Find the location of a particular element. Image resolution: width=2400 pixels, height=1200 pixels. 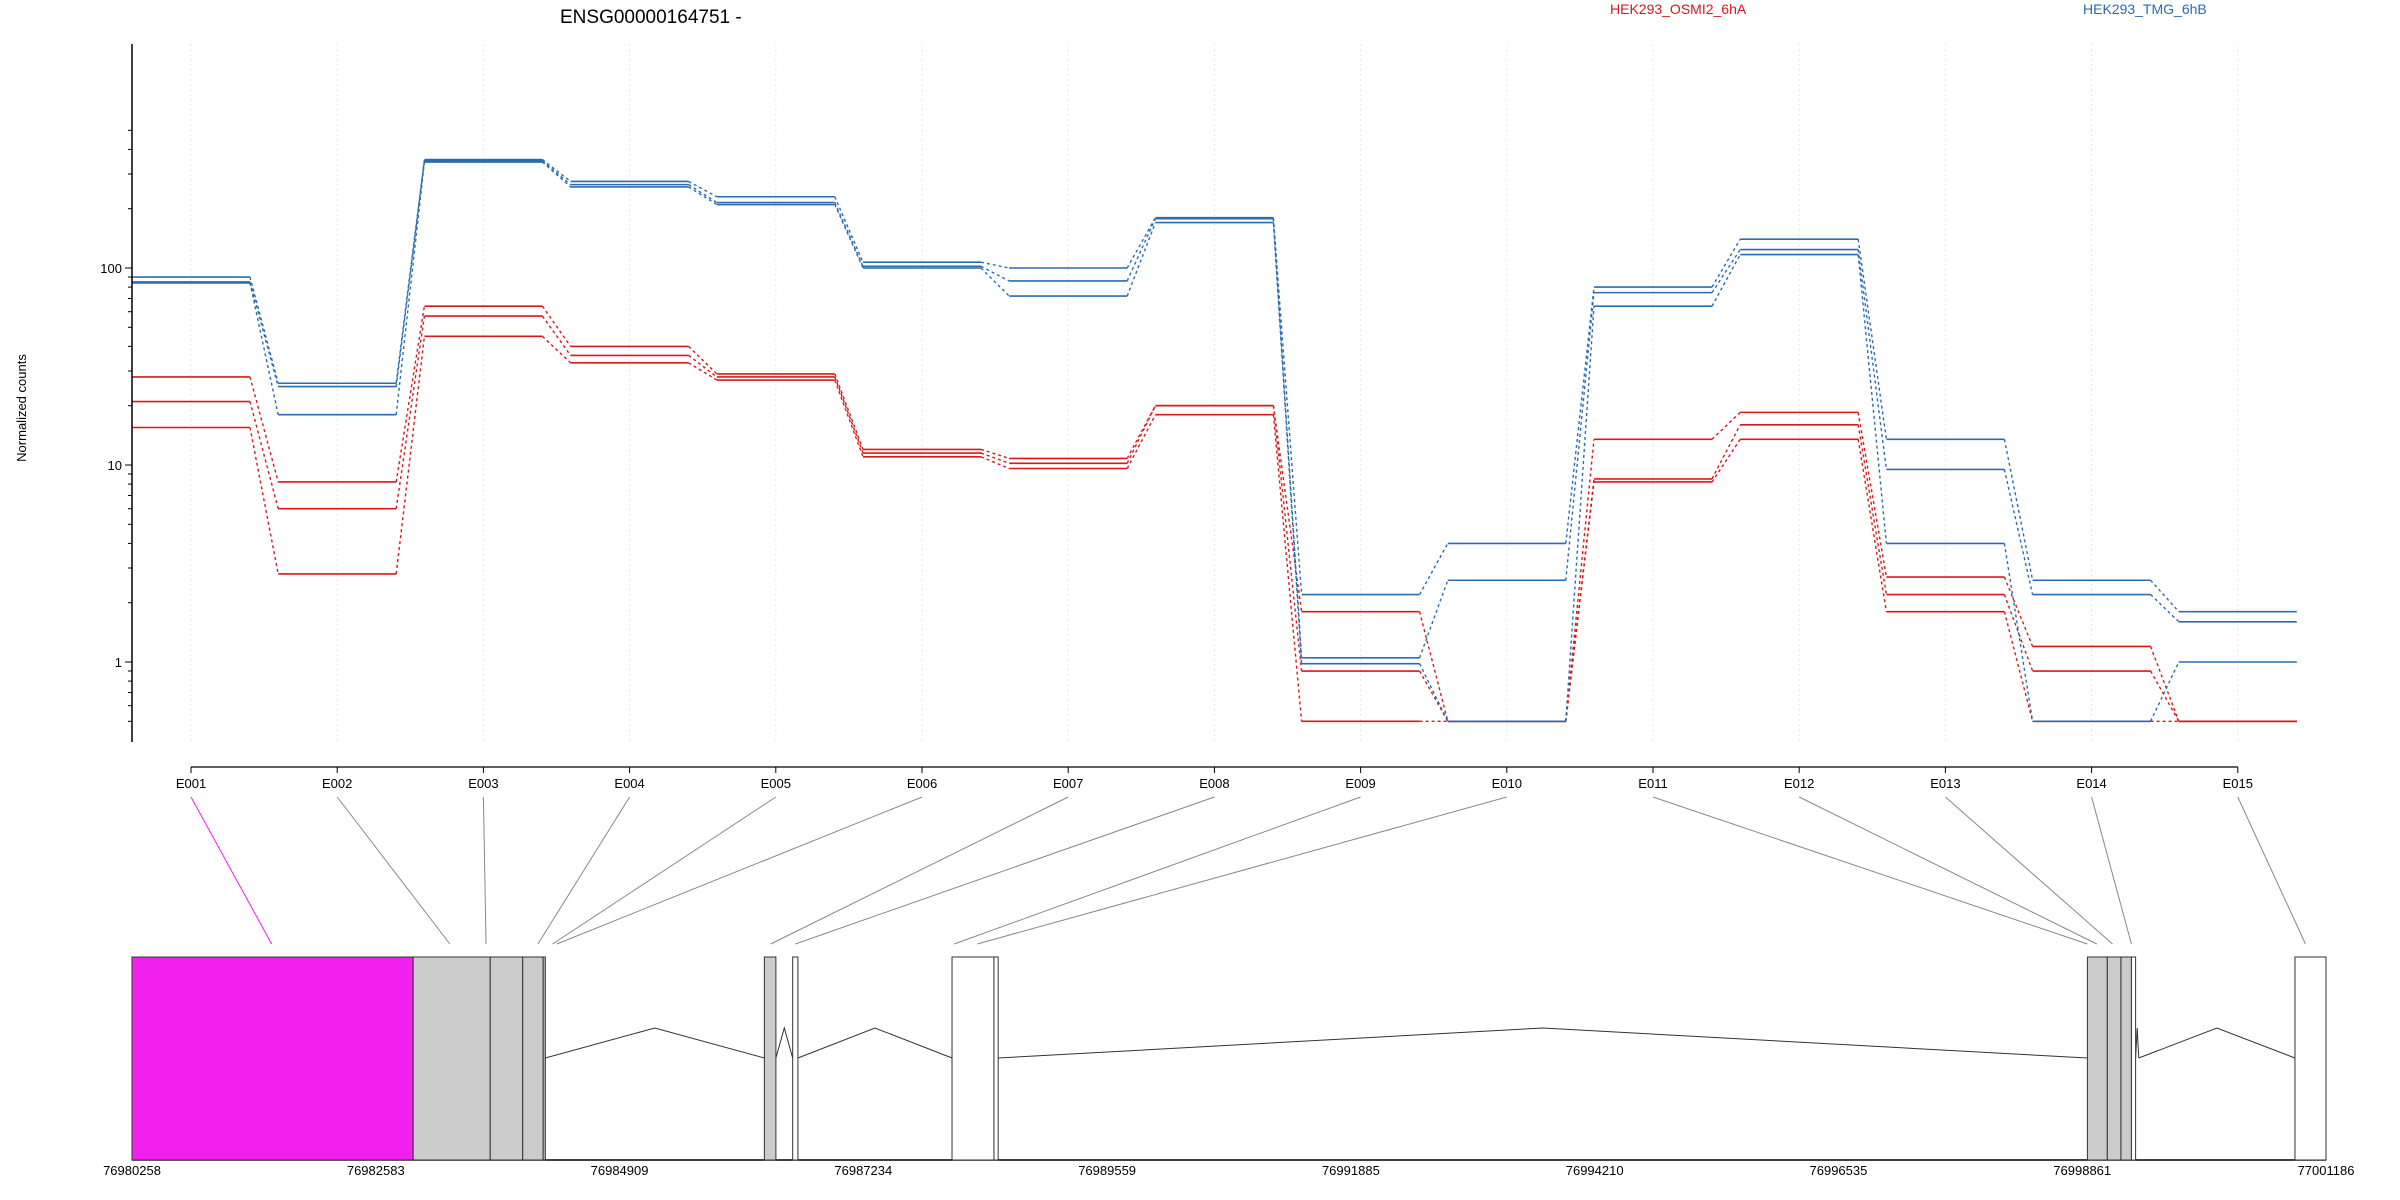

legend-entry-osmi2: HEK293_OSMI2_6hA is located at coordinates (1678, 9).